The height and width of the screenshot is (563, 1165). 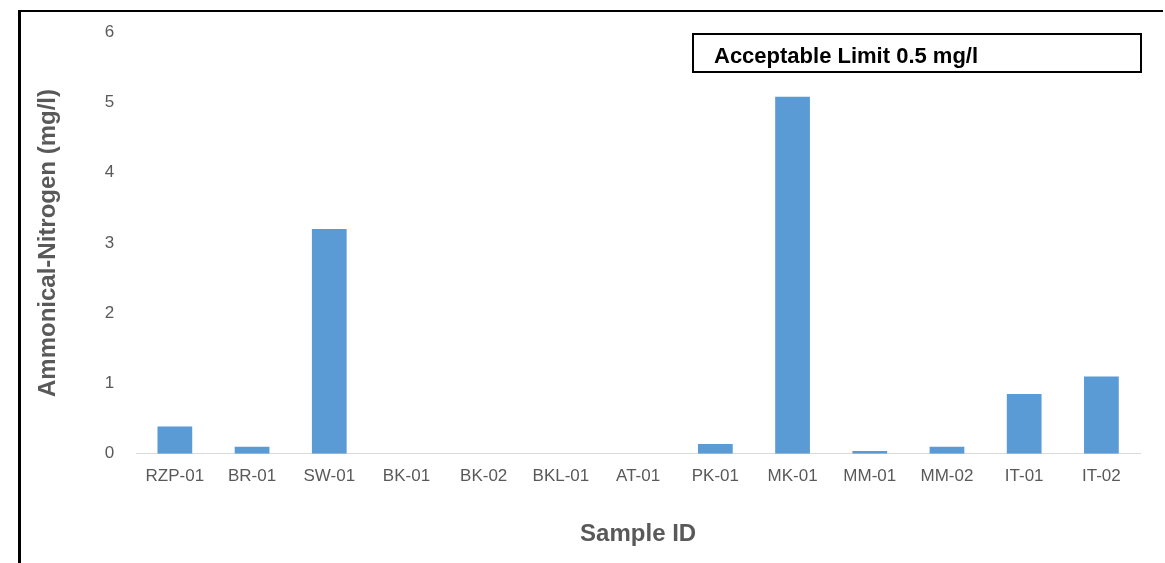 What do you see at coordinates (484, 475) in the screenshot?
I see `x-tick-label: BK-02` at bounding box center [484, 475].